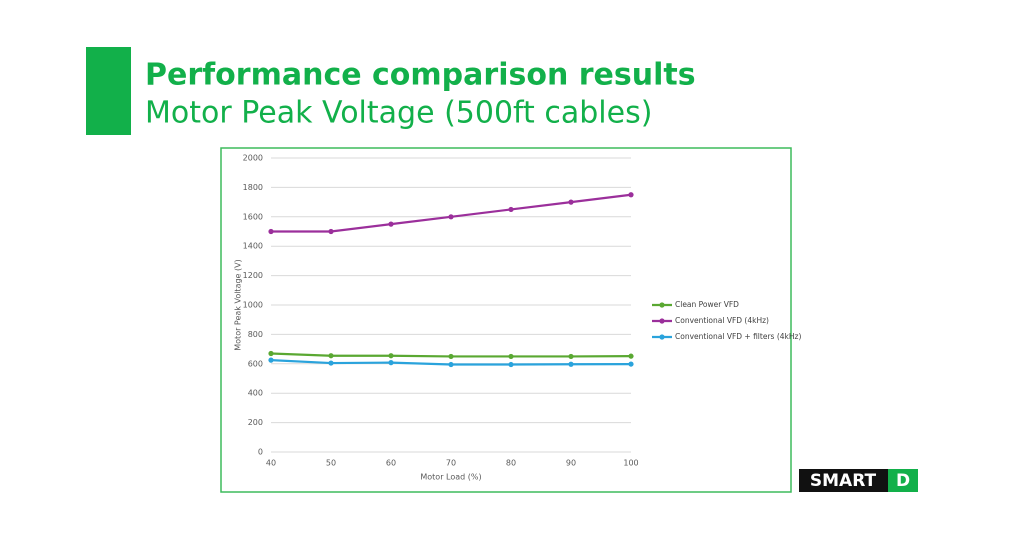 The width and height of the screenshot is (1024, 542). I want to click on logo-right-box, so click(903, 480).